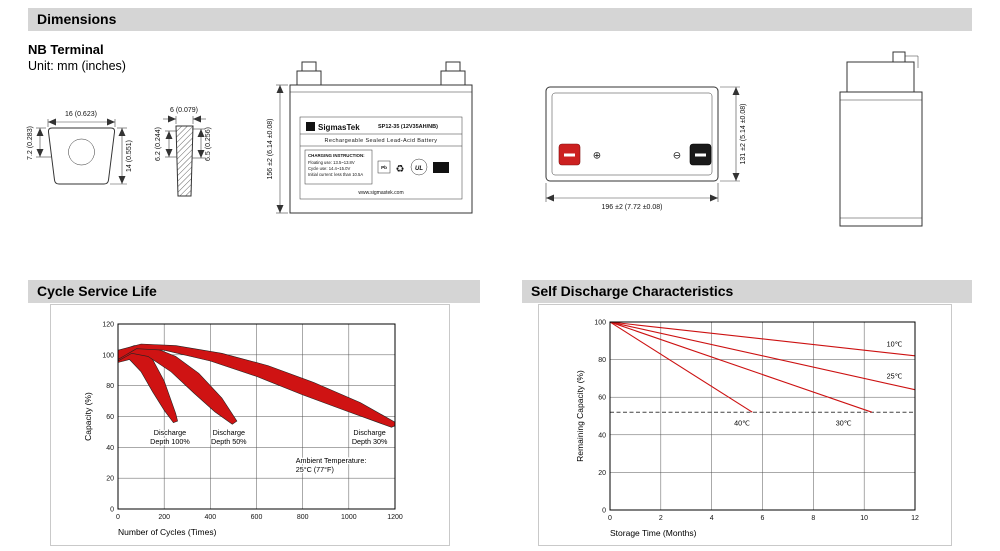 This screenshot has height=551, width=1000. What do you see at coordinates (742, 422) in the screenshot?
I see `svg-text: 40℃` at bounding box center [742, 422].